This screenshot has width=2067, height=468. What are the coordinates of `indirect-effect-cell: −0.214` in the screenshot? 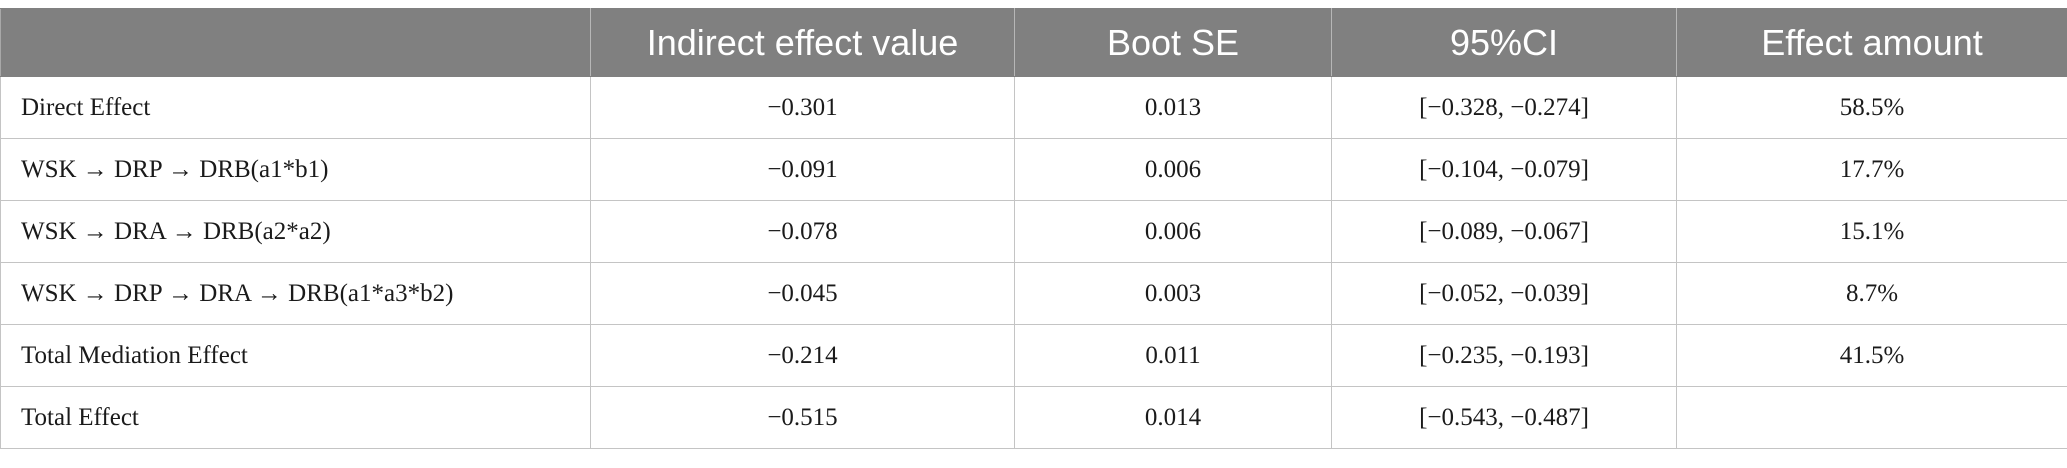 It's located at (802, 355).